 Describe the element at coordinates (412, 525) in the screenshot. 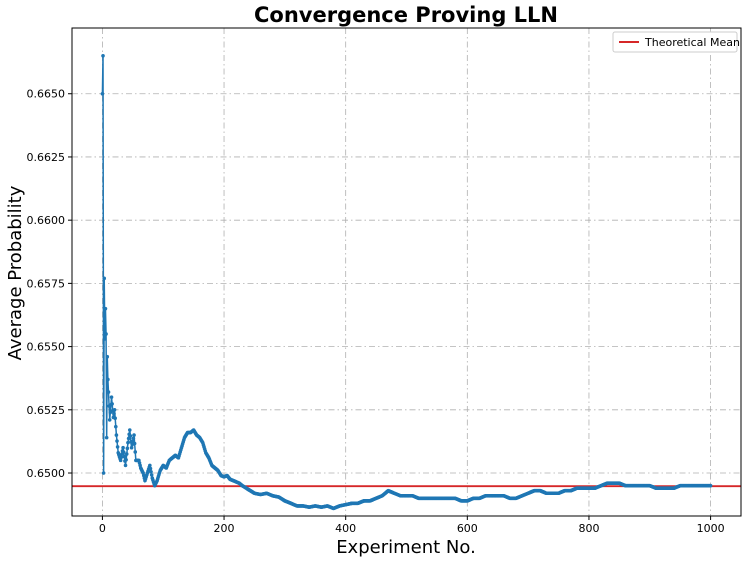

I see `x-axis-ticks: 0 200 400 600 800 1000` at that location.